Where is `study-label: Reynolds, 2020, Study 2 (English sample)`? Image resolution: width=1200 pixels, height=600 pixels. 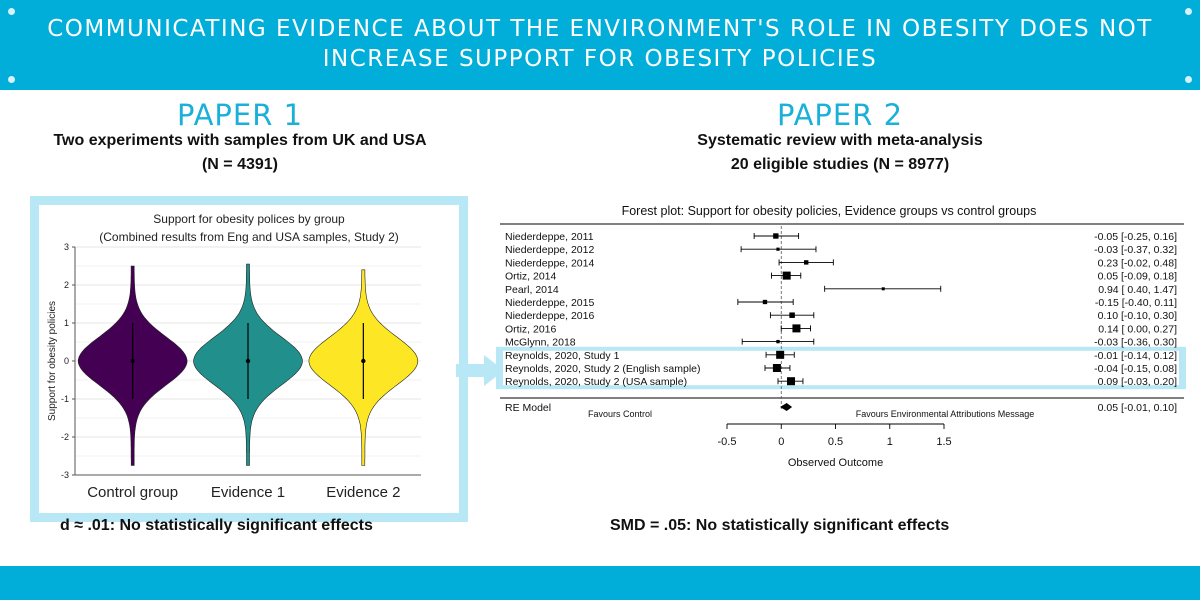
study-label: Reynolds, 2020, Study 2 (English sample) is located at coordinates (603, 369).